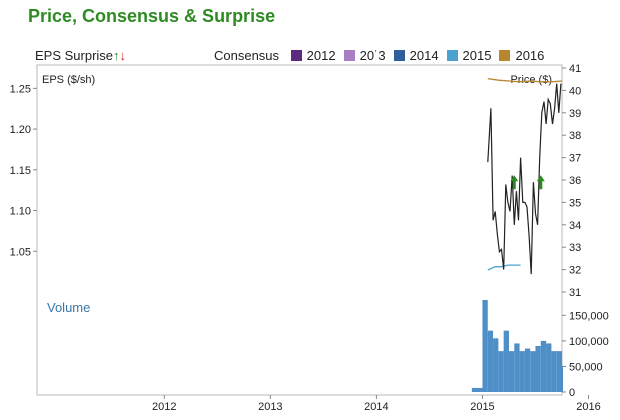 The image size is (620, 420). Describe the element at coordinates (575, 293) in the screenshot. I see `price-tick-label: 31` at that location.